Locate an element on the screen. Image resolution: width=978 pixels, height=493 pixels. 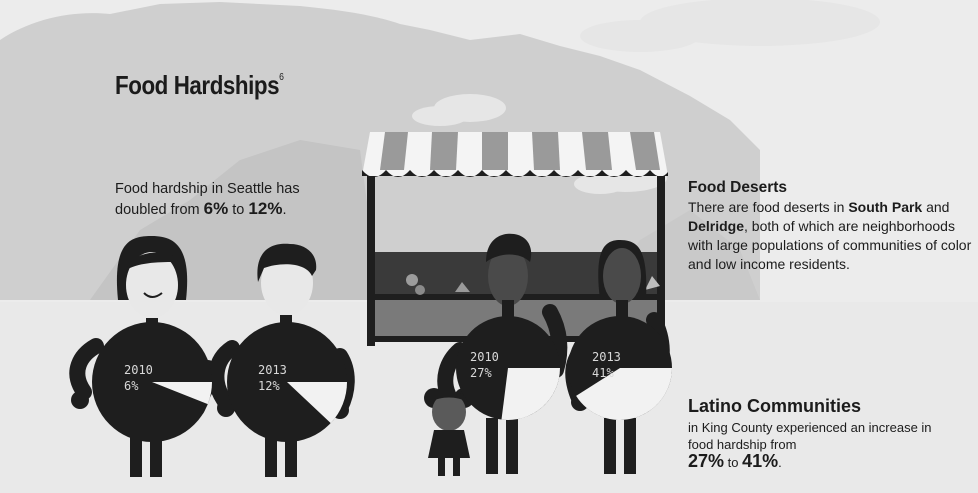
place-delridge: Delridge is located at coordinates (716, 226).